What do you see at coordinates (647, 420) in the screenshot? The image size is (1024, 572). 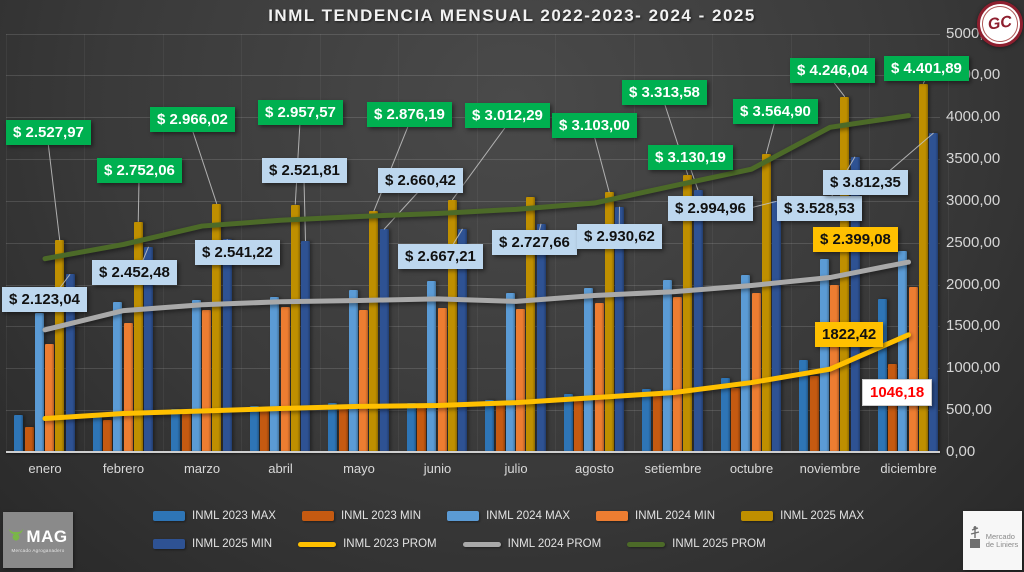 I see `bar-inml-2023-max-setiembre` at bounding box center [647, 420].